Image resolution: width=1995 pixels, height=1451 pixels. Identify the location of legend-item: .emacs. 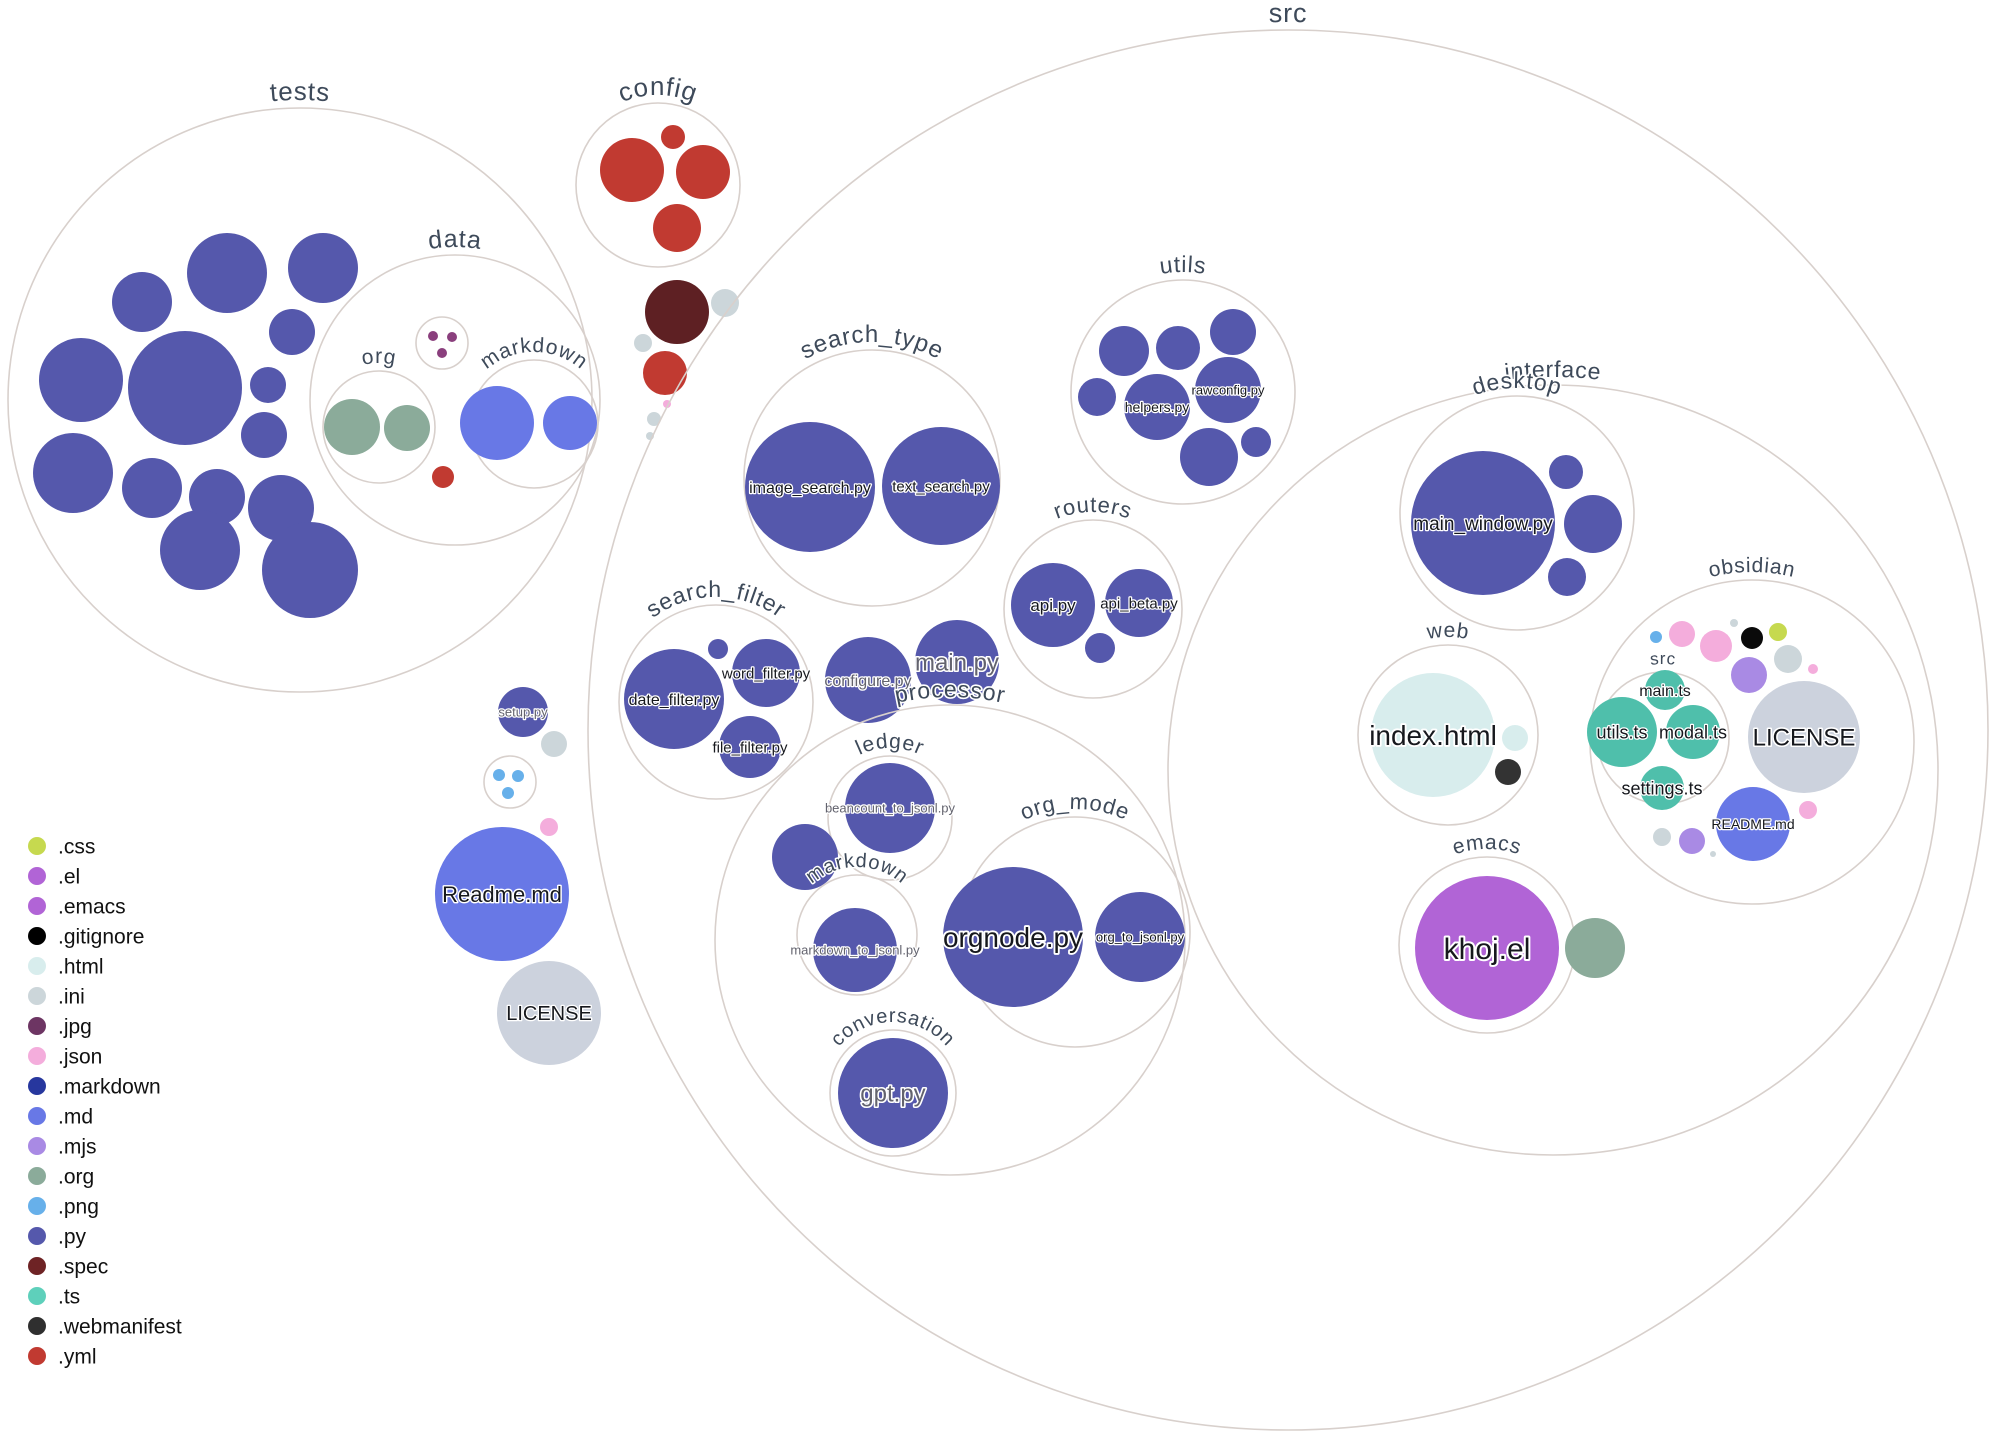
(77, 907).